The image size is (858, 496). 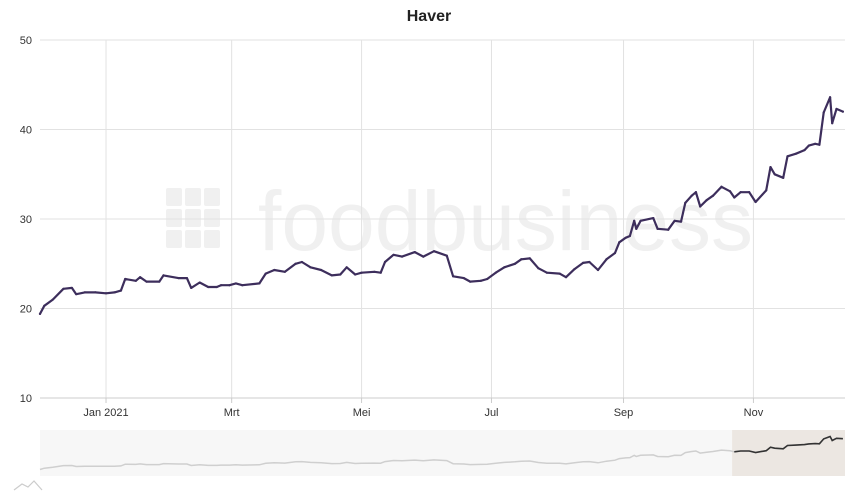 What do you see at coordinates (28, 485) in the screenshot?
I see `navigator-handle-icon` at bounding box center [28, 485].